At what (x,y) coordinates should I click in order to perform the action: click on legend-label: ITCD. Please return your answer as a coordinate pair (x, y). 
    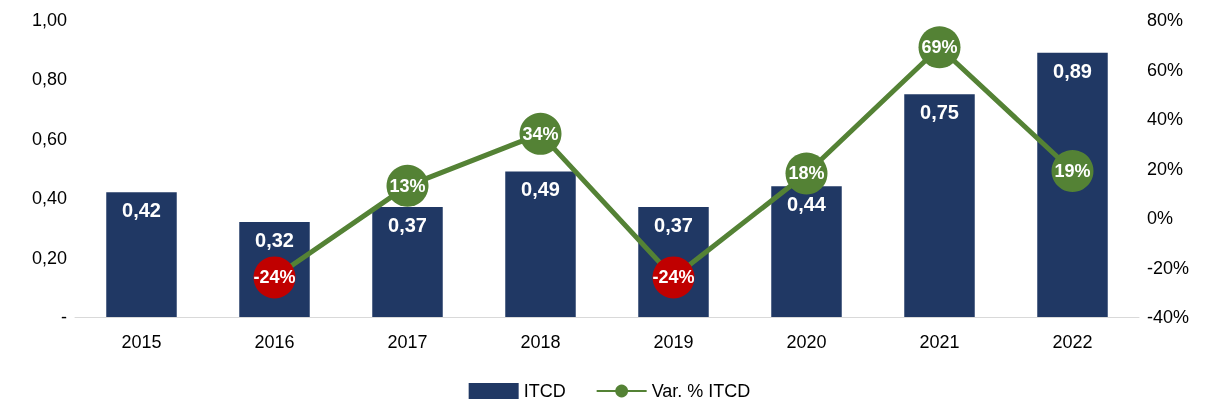
    Looking at the image, I should click on (544, 391).